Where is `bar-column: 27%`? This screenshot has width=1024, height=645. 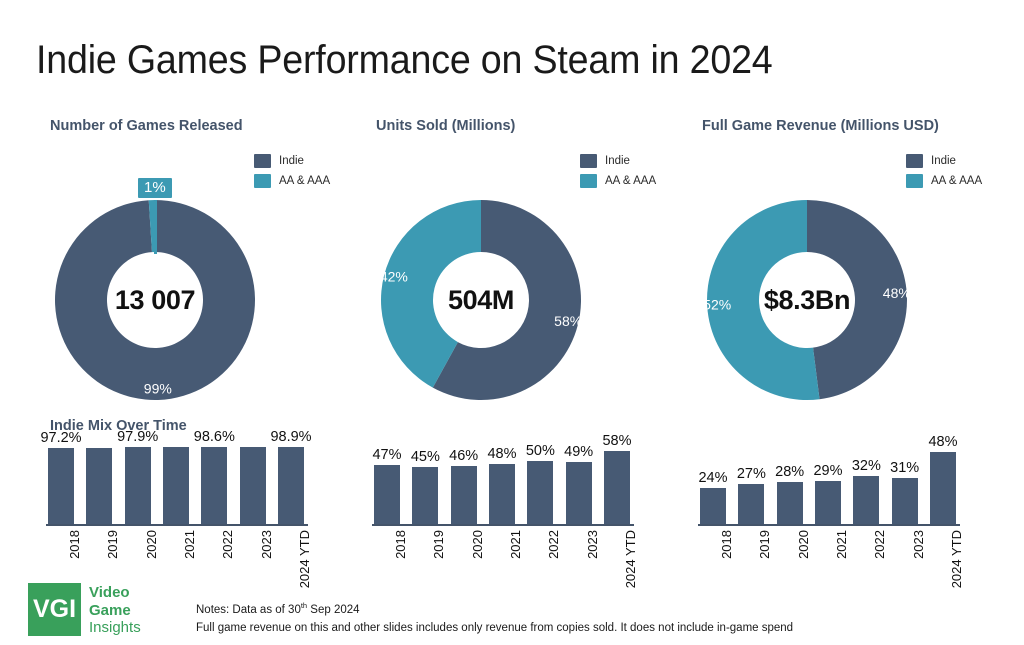 bar-column: 27% is located at coordinates (751, 485).